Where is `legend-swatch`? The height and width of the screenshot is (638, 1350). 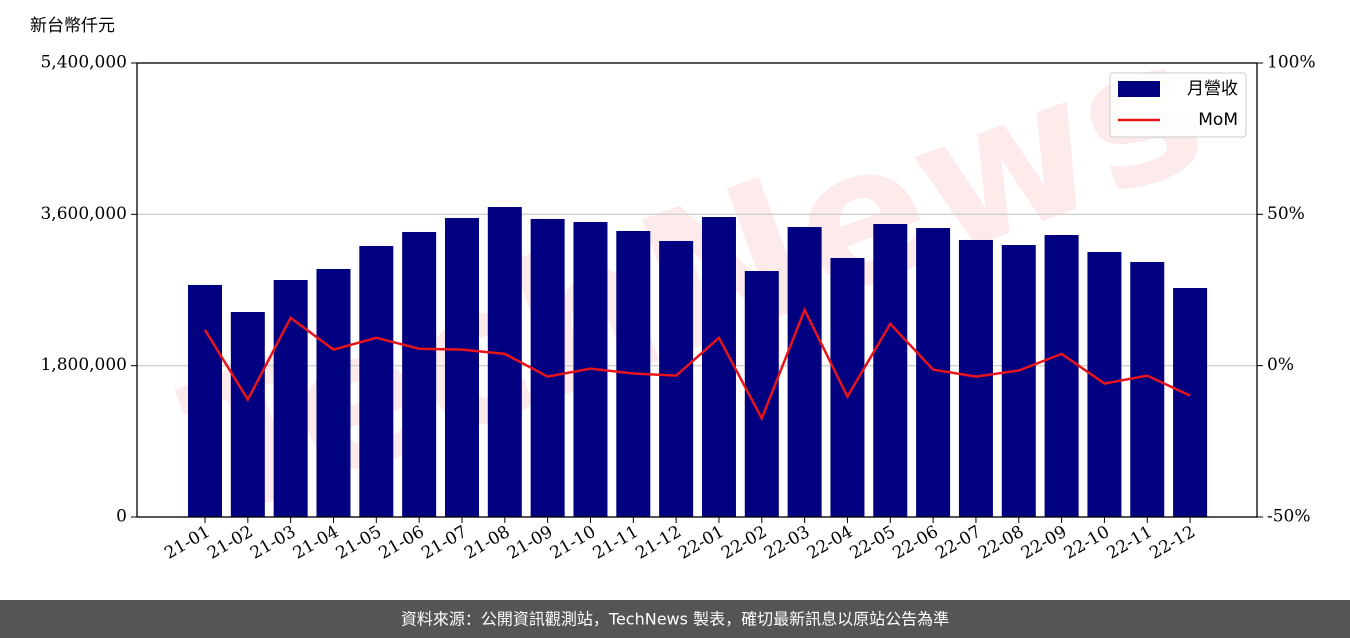 legend-swatch is located at coordinates (1139, 89).